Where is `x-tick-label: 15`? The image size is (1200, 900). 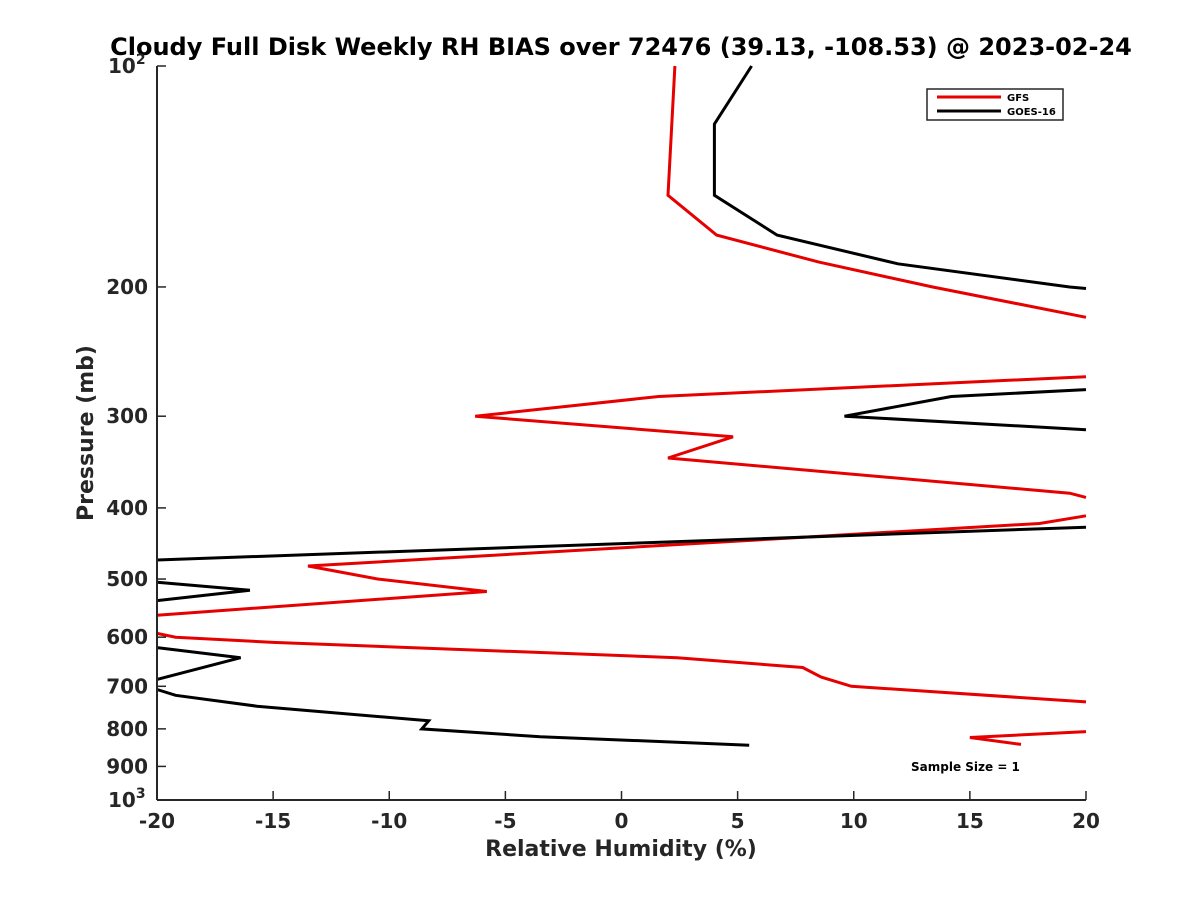
x-tick-label: 15 is located at coordinates (970, 821).